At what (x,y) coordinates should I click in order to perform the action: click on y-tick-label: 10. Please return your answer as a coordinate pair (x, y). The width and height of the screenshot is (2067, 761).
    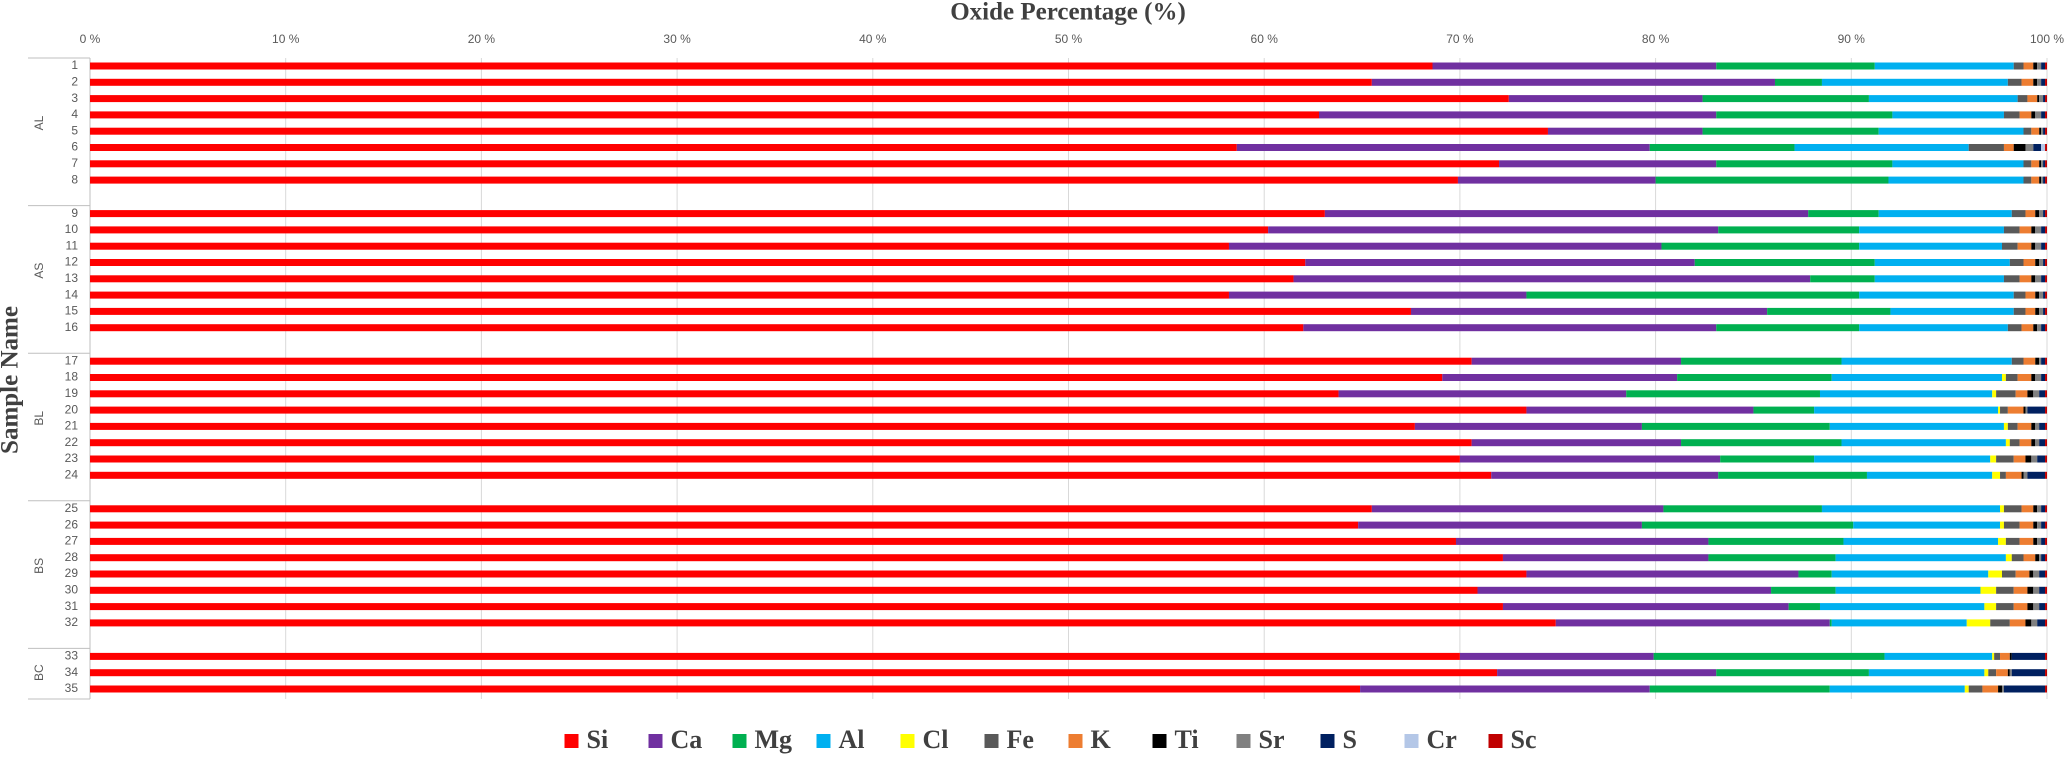
    Looking at the image, I should click on (72, 229).